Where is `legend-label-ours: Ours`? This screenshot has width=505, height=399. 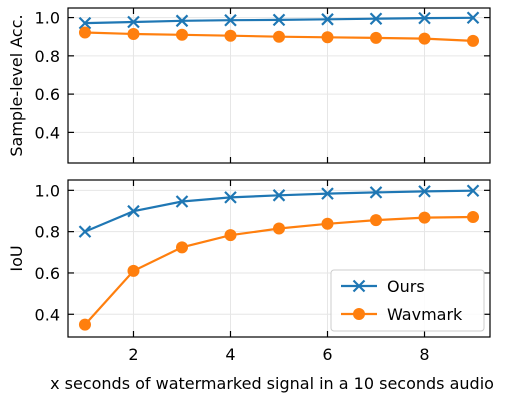
legend-label-ours: Ours is located at coordinates (406, 286).